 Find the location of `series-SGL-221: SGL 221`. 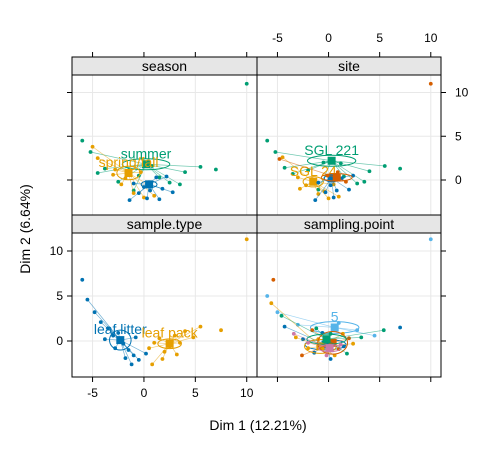

series-SGL-221: SGL 221 is located at coordinates (334, 165).